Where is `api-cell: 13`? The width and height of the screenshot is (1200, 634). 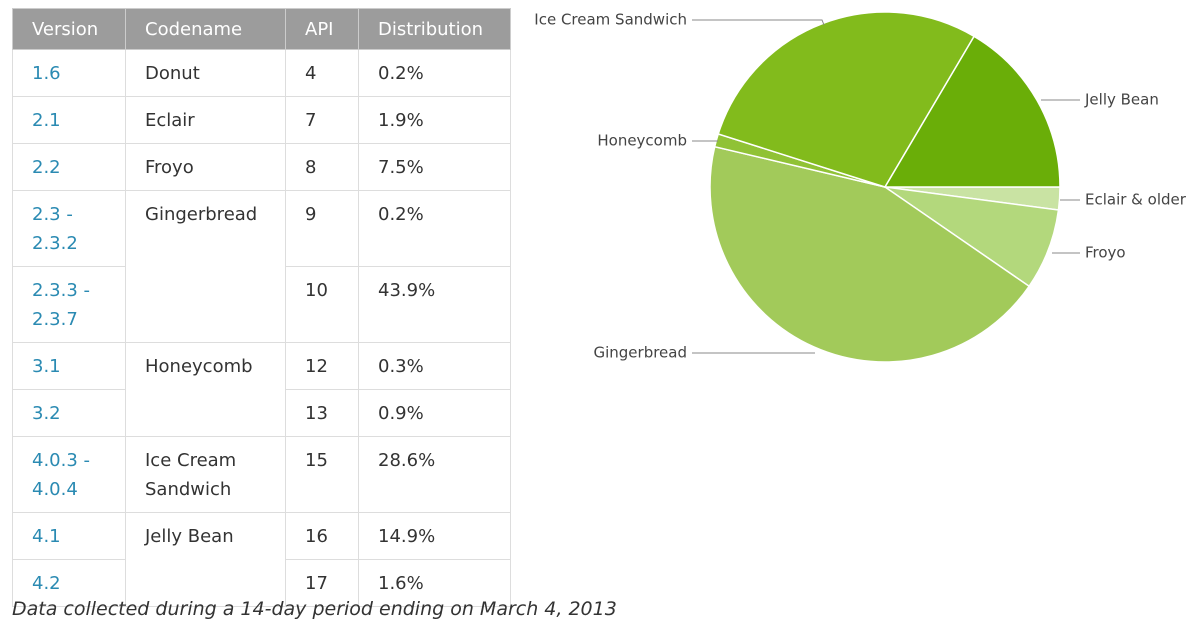 api-cell: 13 is located at coordinates (322, 413).